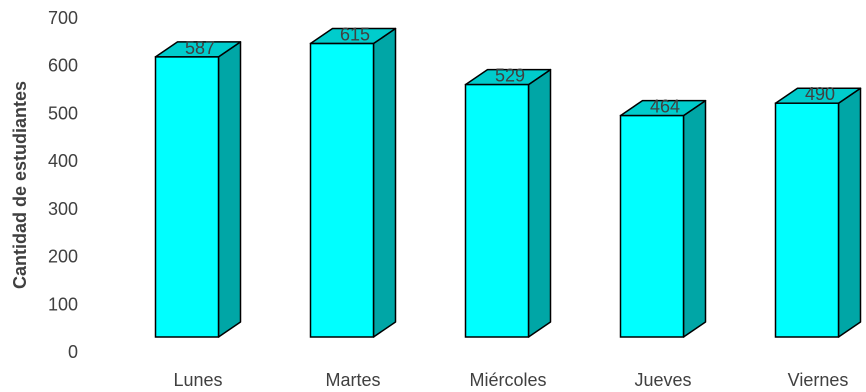  I want to click on bar-miércoles, so click(508, 203).